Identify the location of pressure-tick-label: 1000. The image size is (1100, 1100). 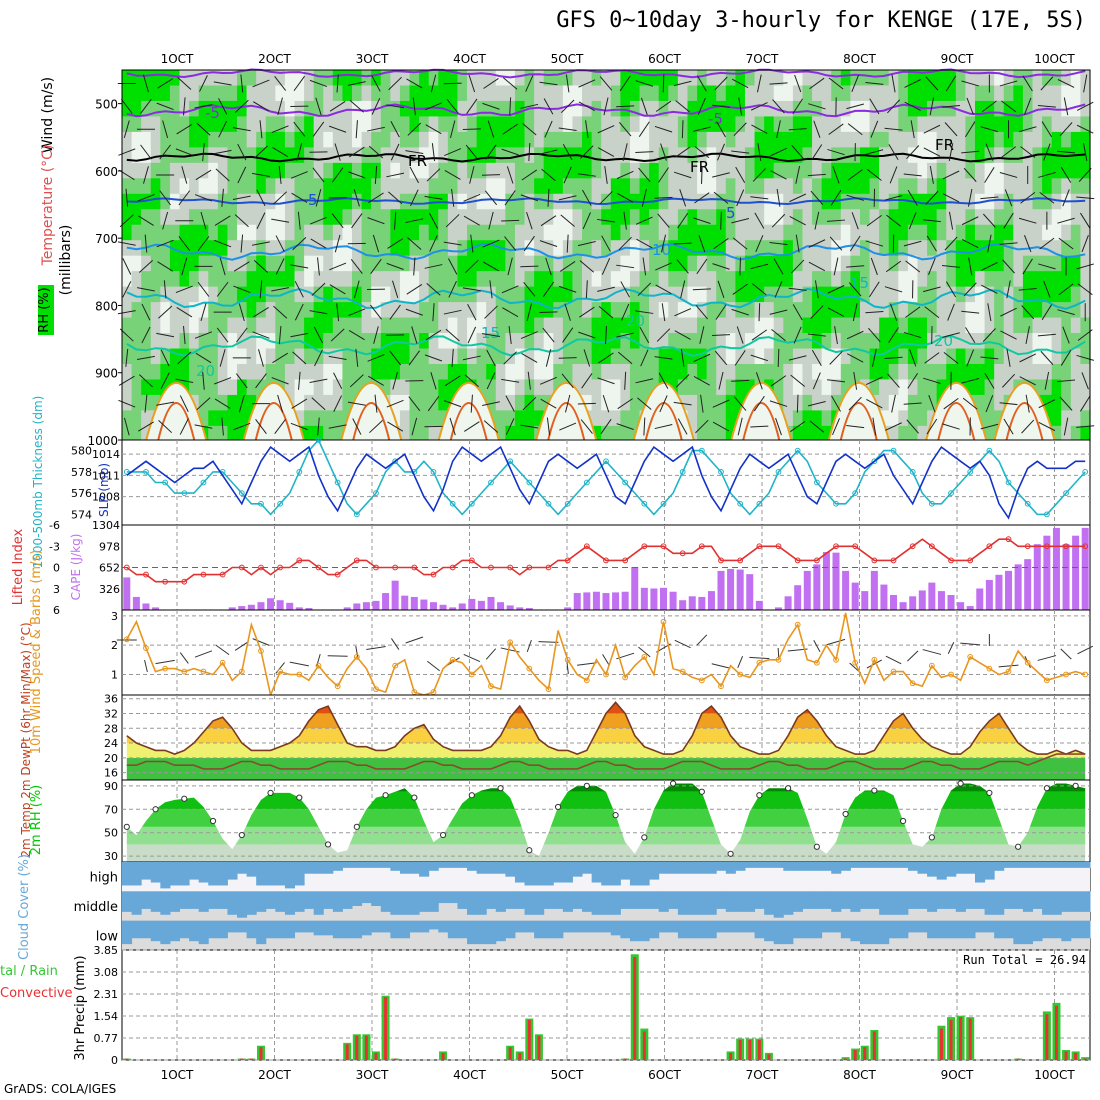
(102, 441).